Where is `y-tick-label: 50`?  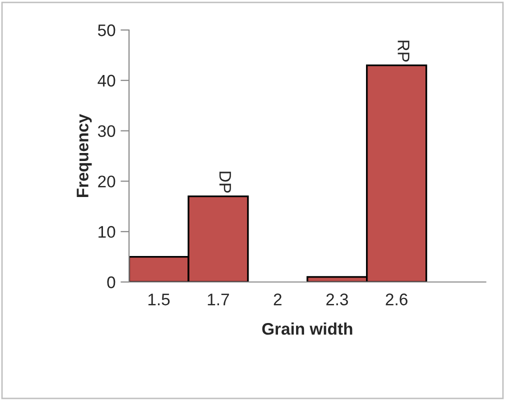
y-tick-label: 50 is located at coordinates (107, 30).